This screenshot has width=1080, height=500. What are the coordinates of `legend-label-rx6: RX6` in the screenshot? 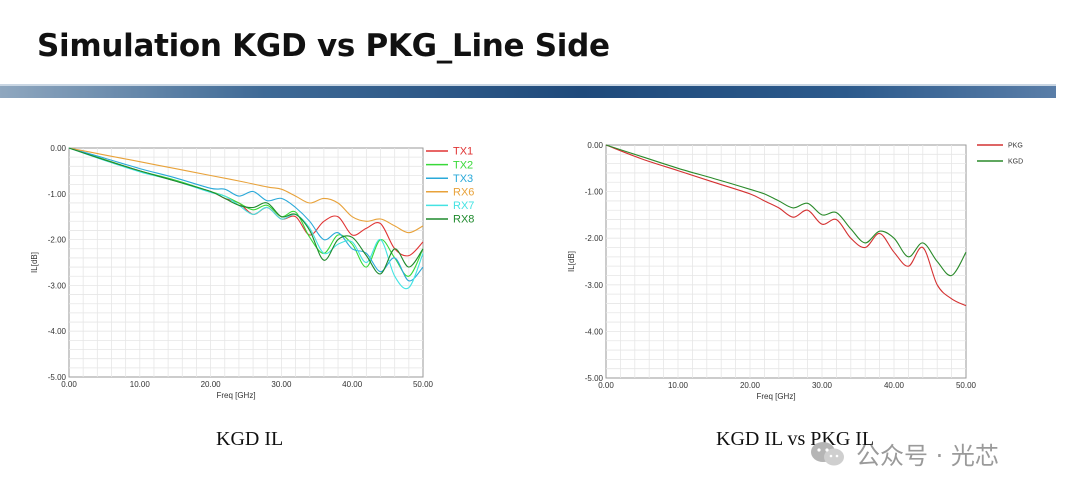 It's located at (463, 192).